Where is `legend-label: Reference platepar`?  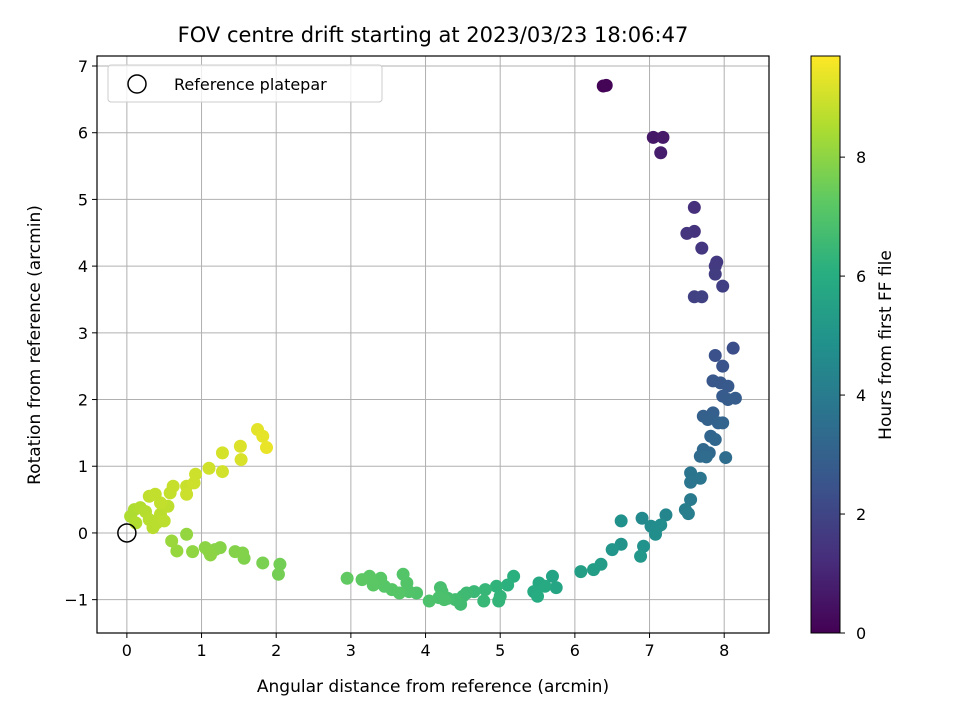 legend-label: Reference platepar is located at coordinates (250, 84).